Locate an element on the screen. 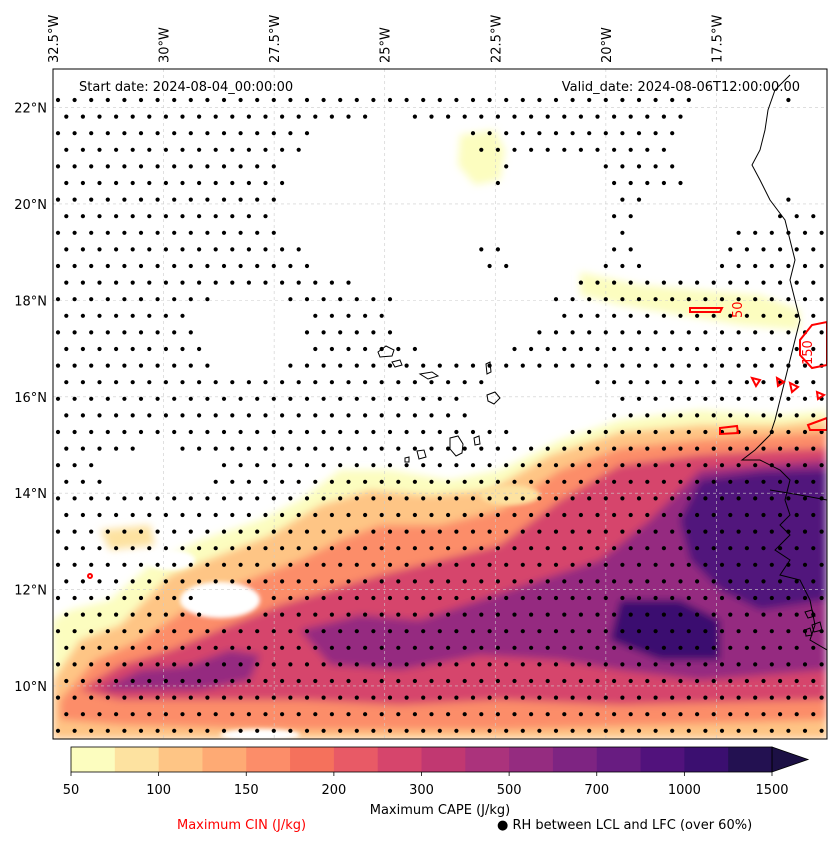  africa-coast is located at coordinates (783, 362).